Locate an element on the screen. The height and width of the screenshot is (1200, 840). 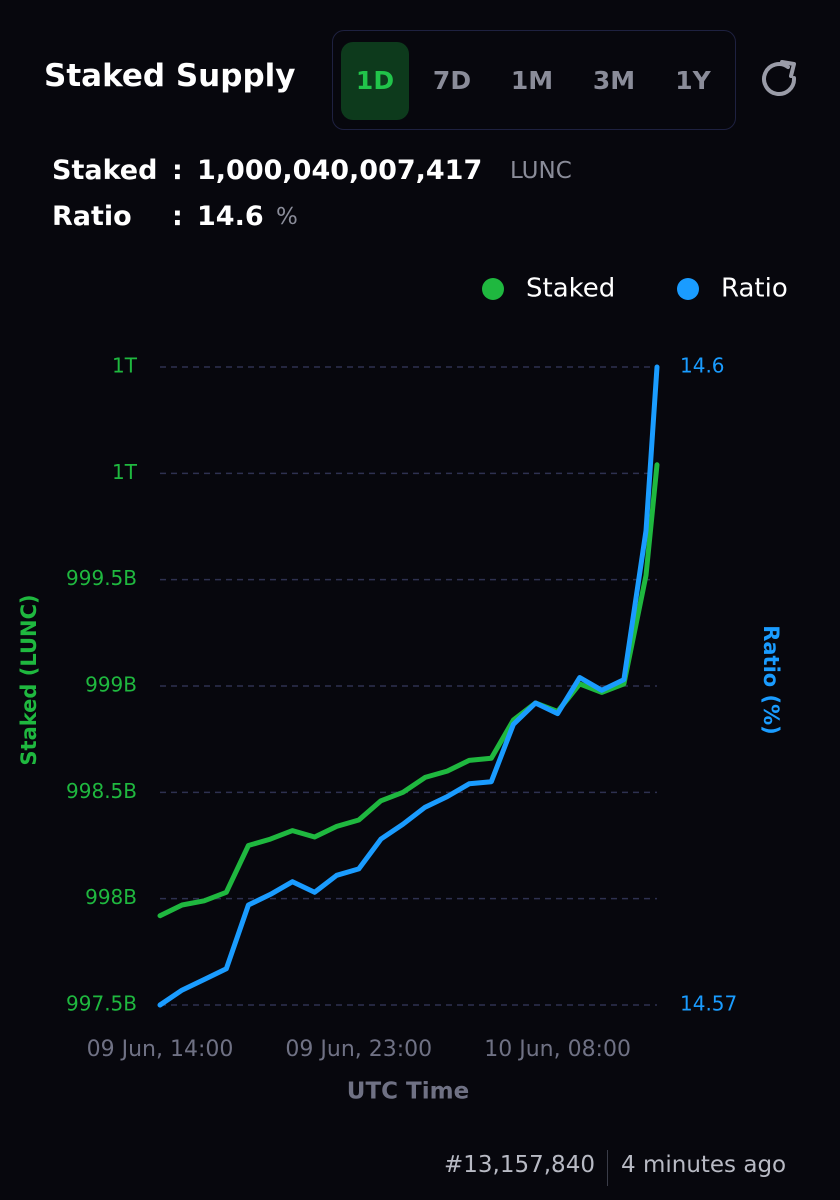
range-button: 1M is located at coordinates (532, 80).